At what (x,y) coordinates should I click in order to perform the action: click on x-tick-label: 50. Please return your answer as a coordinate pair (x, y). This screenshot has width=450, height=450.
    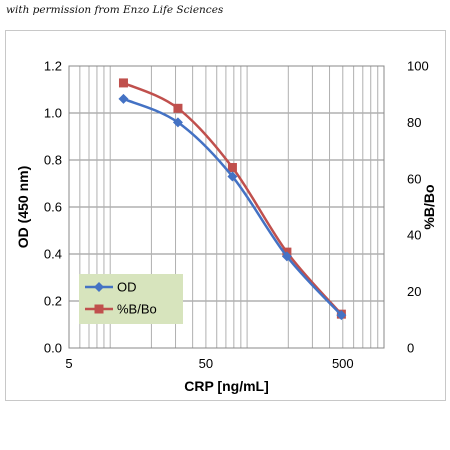
    Looking at the image, I should click on (206, 363).